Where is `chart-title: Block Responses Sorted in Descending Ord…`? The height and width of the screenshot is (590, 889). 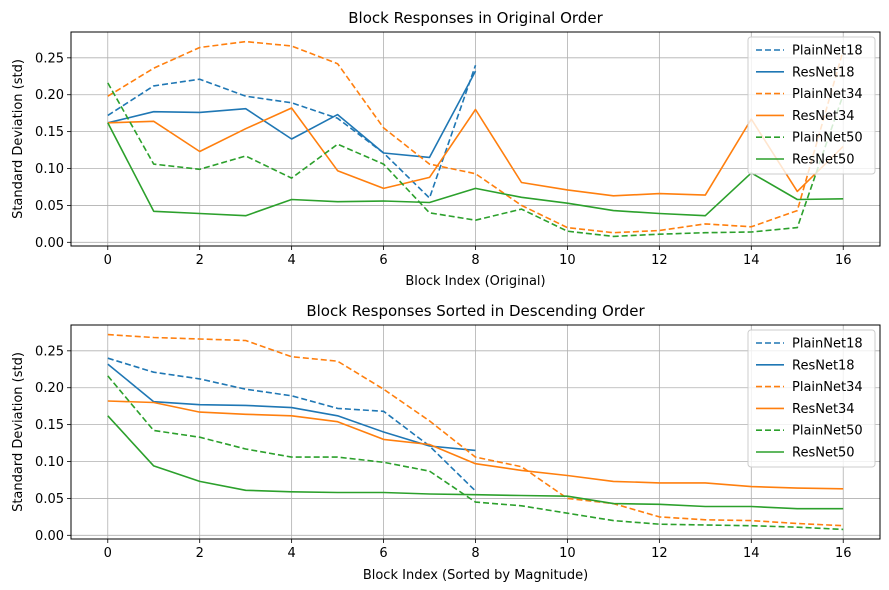
chart-title: Block Responses Sorted in Descending Ord… is located at coordinates (475, 311).